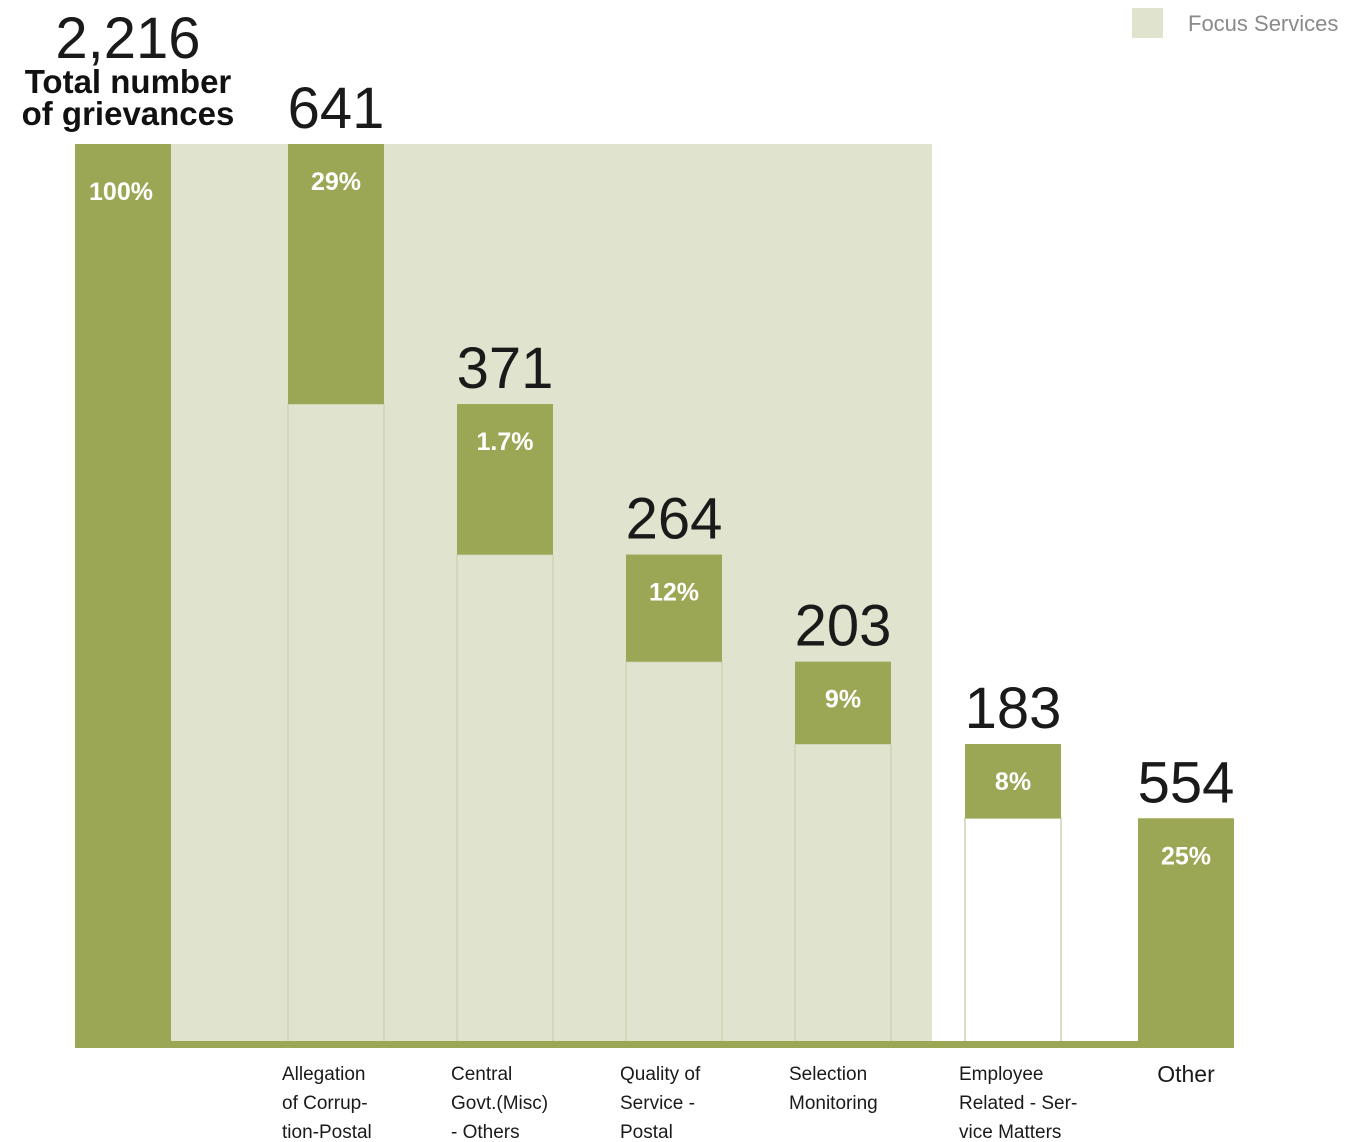 This screenshot has width=1368, height=1142. I want to click on total-bar, so click(123, 593).